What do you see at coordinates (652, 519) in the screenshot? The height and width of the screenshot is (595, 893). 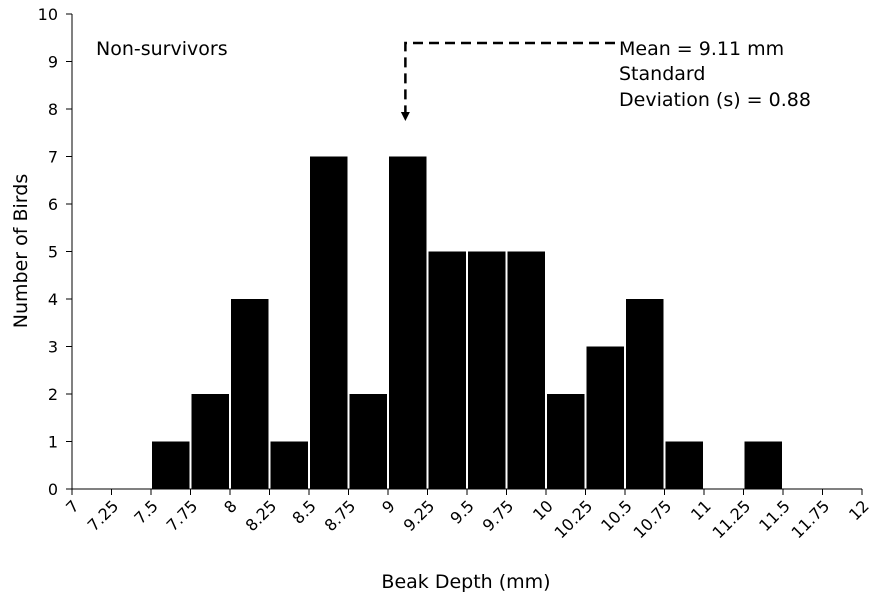 I see `x-tick-label: 10.75` at bounding box center [652, 519].